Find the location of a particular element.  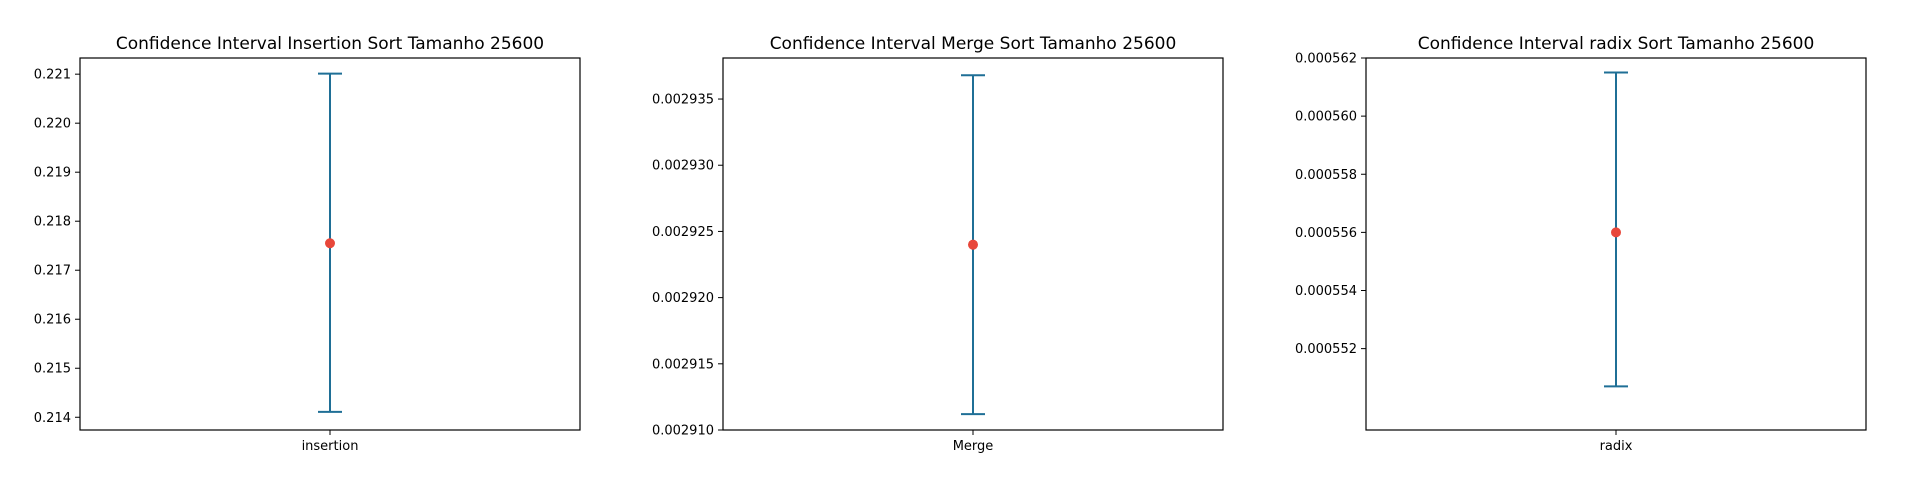

y-tick-label: 0.002925 is located at coordinates (683, 232).